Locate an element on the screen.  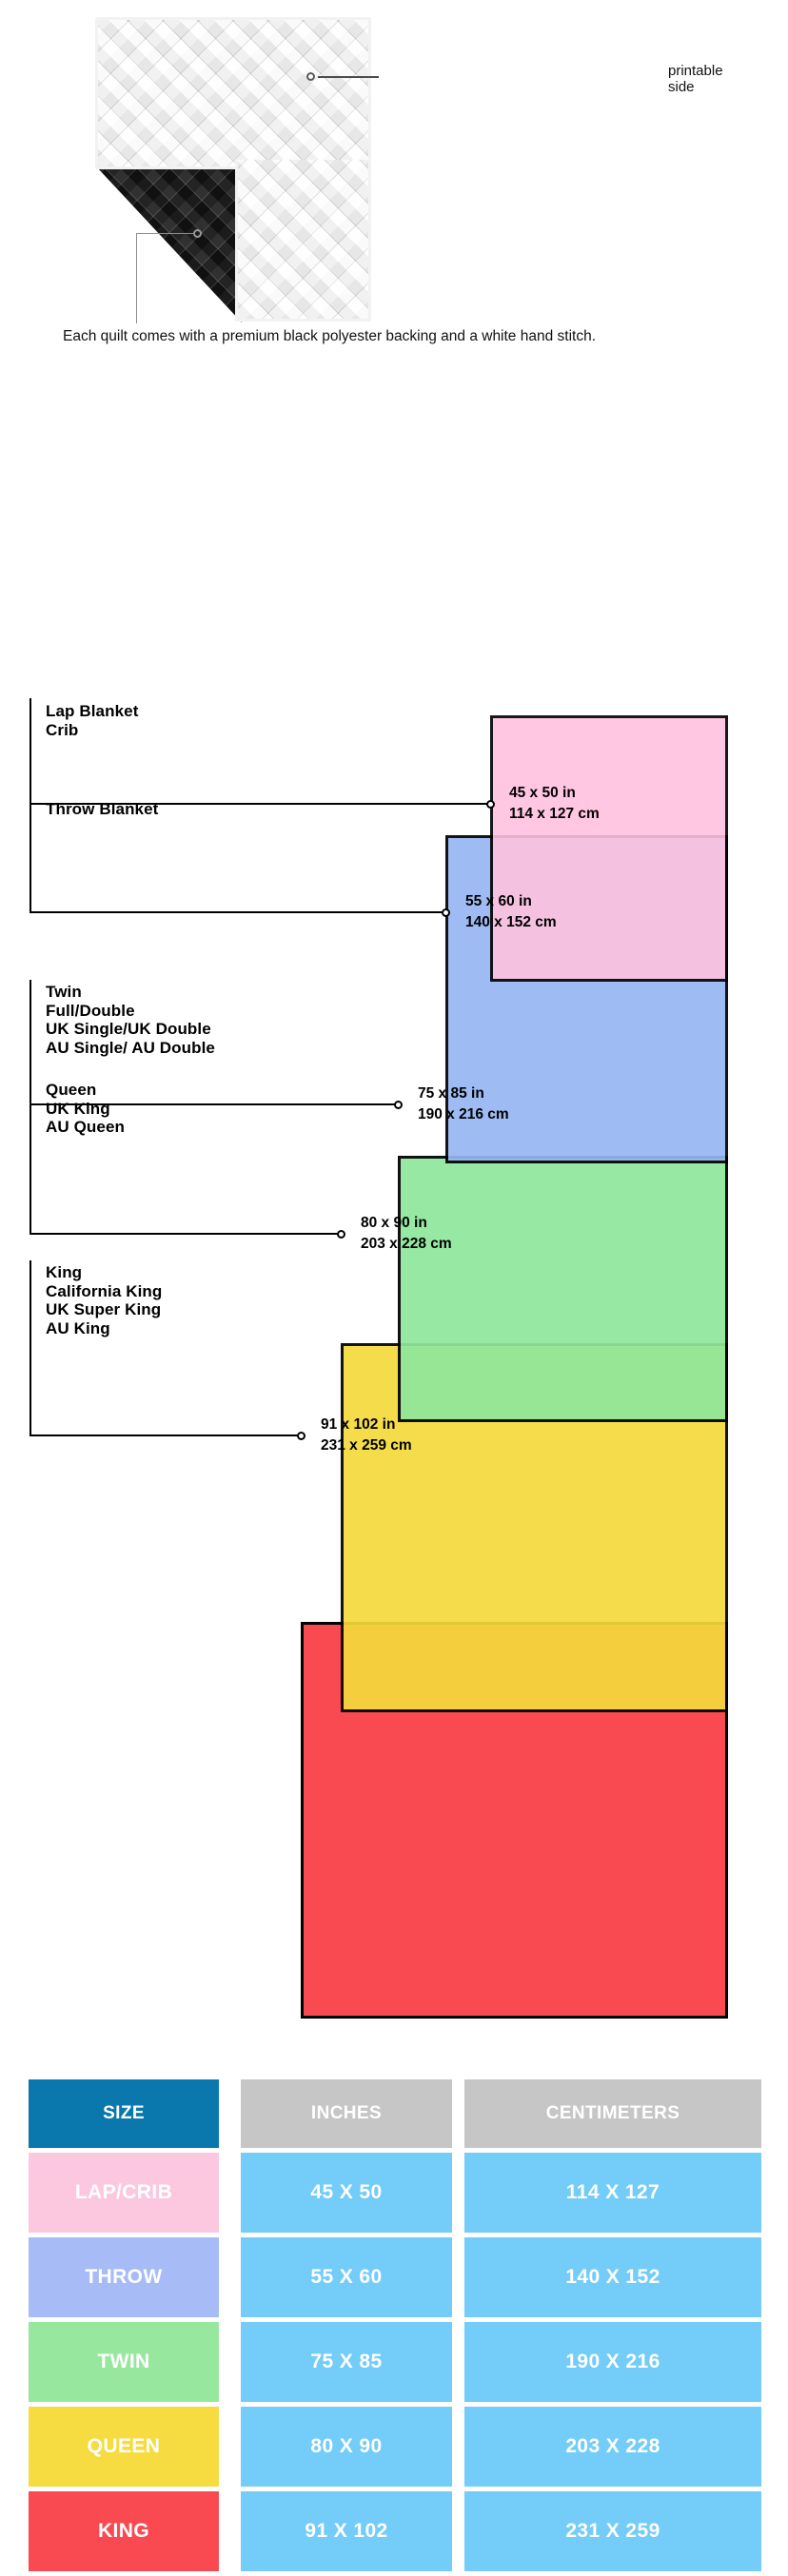
table-cell-centimeters: 203 X 228 is located at coordinates (612, 2447).